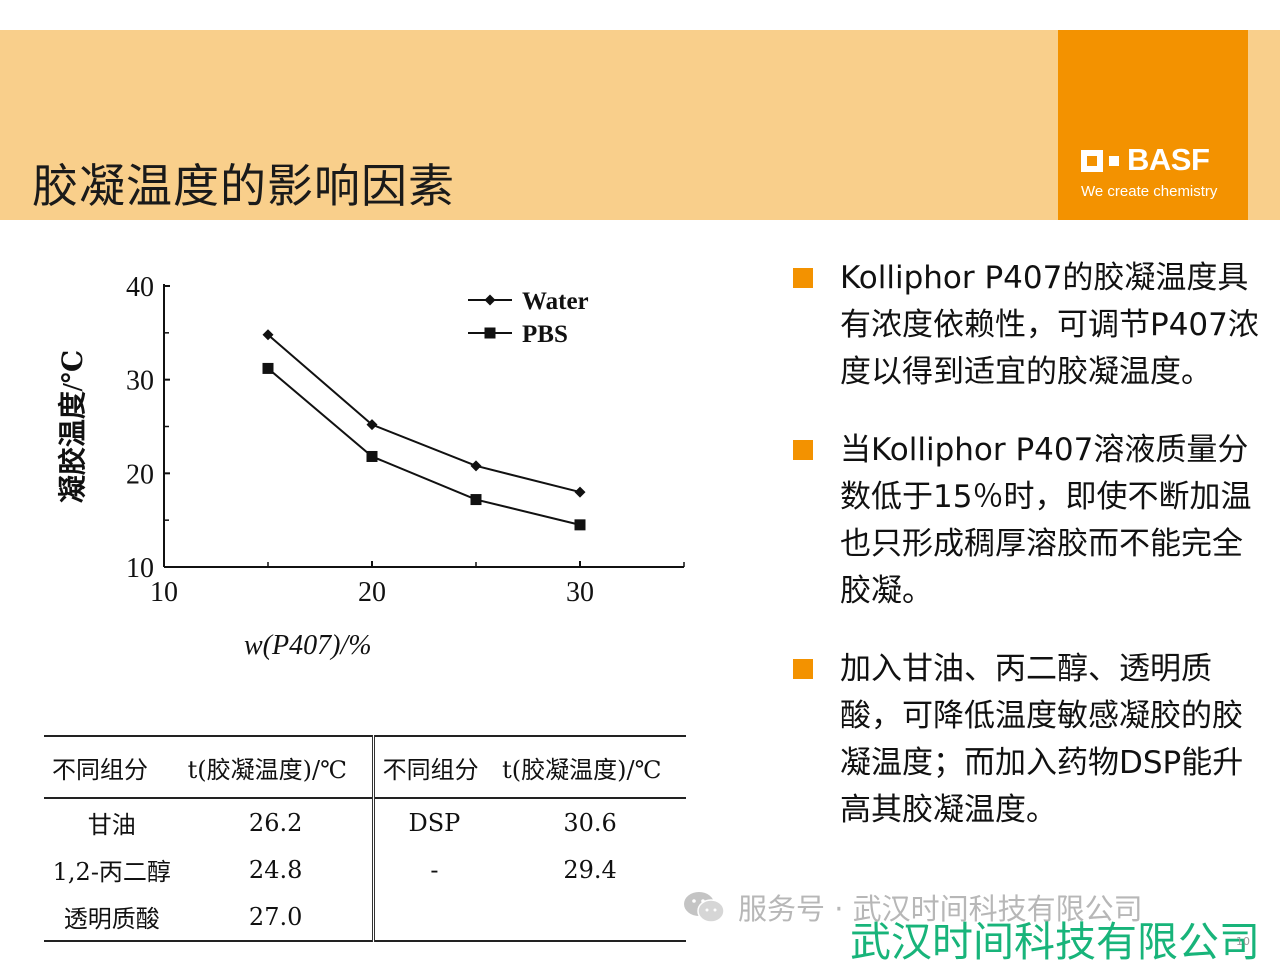 This screenshot has height=968, width=1280. Describe the element at coordinates (72, 426) in the screenshot. I see `y-axis-label: 凝胶温度/℃` at that location.